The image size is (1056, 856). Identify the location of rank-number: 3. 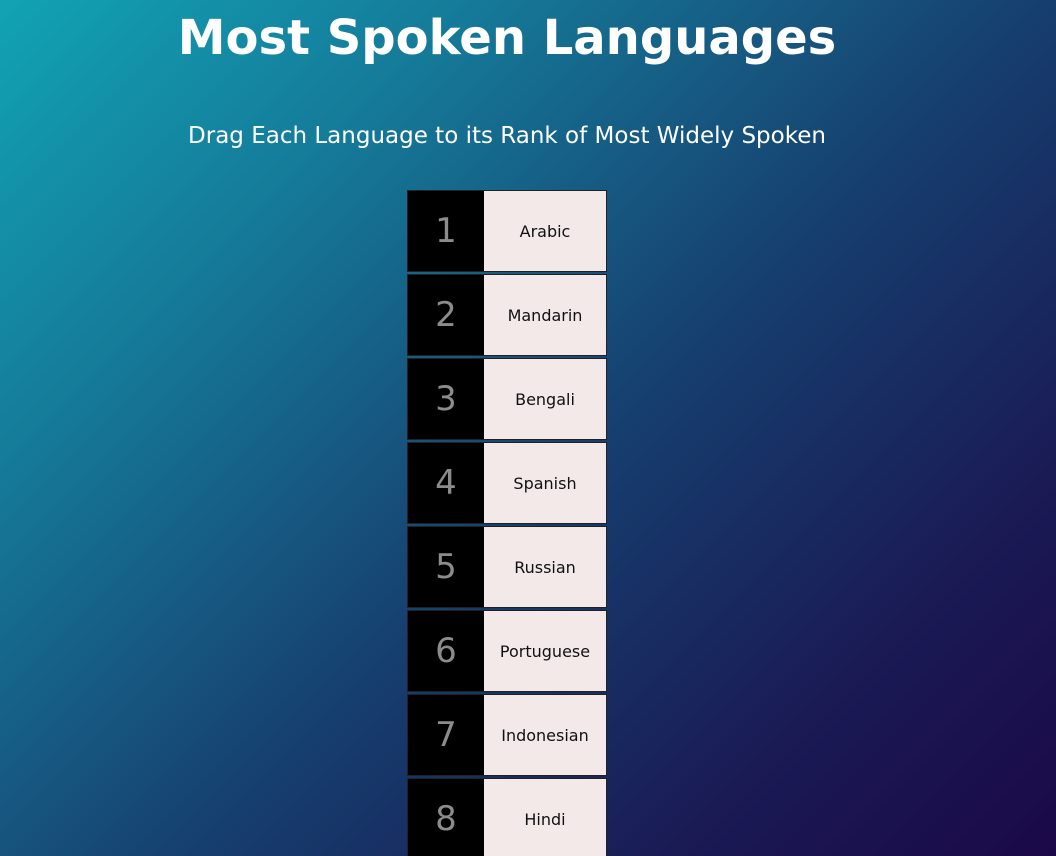
(446, 399).